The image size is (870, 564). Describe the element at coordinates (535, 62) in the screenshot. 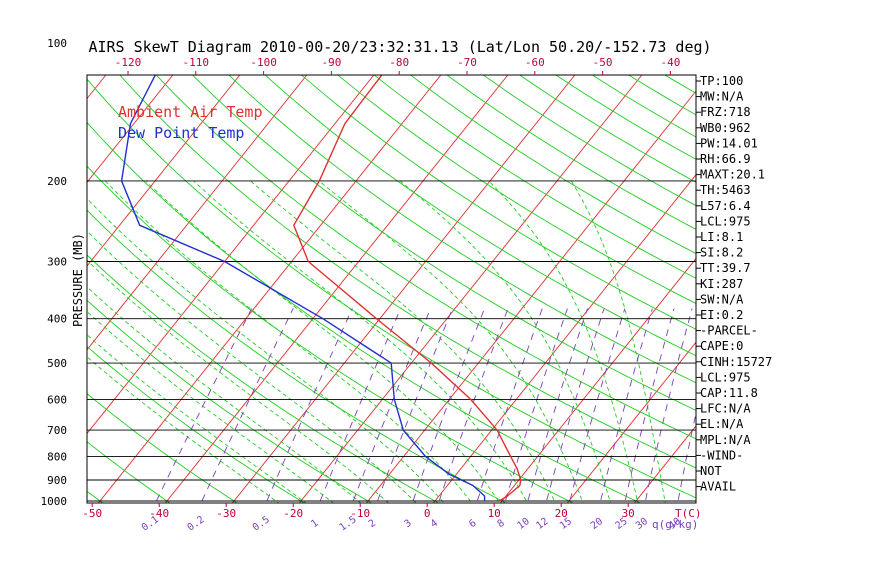

I see `top-temp-label: -60` at that location.